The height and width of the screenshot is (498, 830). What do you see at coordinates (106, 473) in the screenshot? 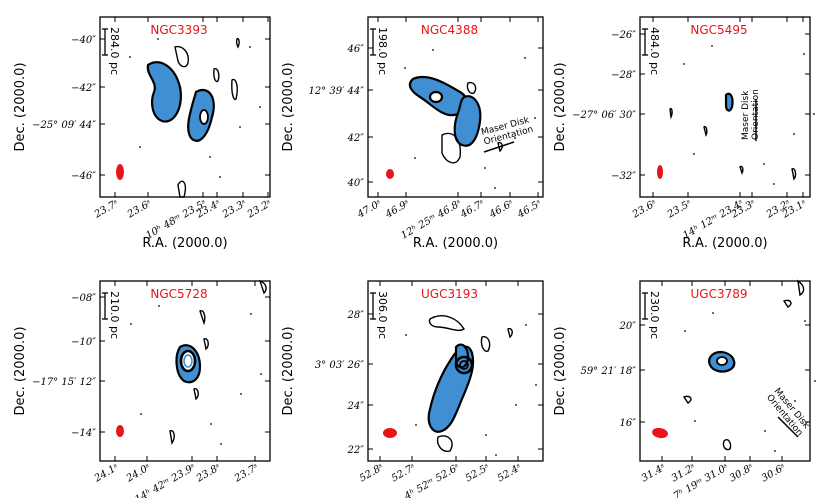
I see `x-tick-label: 24.1ˢ` at bounding box center [106, 473].